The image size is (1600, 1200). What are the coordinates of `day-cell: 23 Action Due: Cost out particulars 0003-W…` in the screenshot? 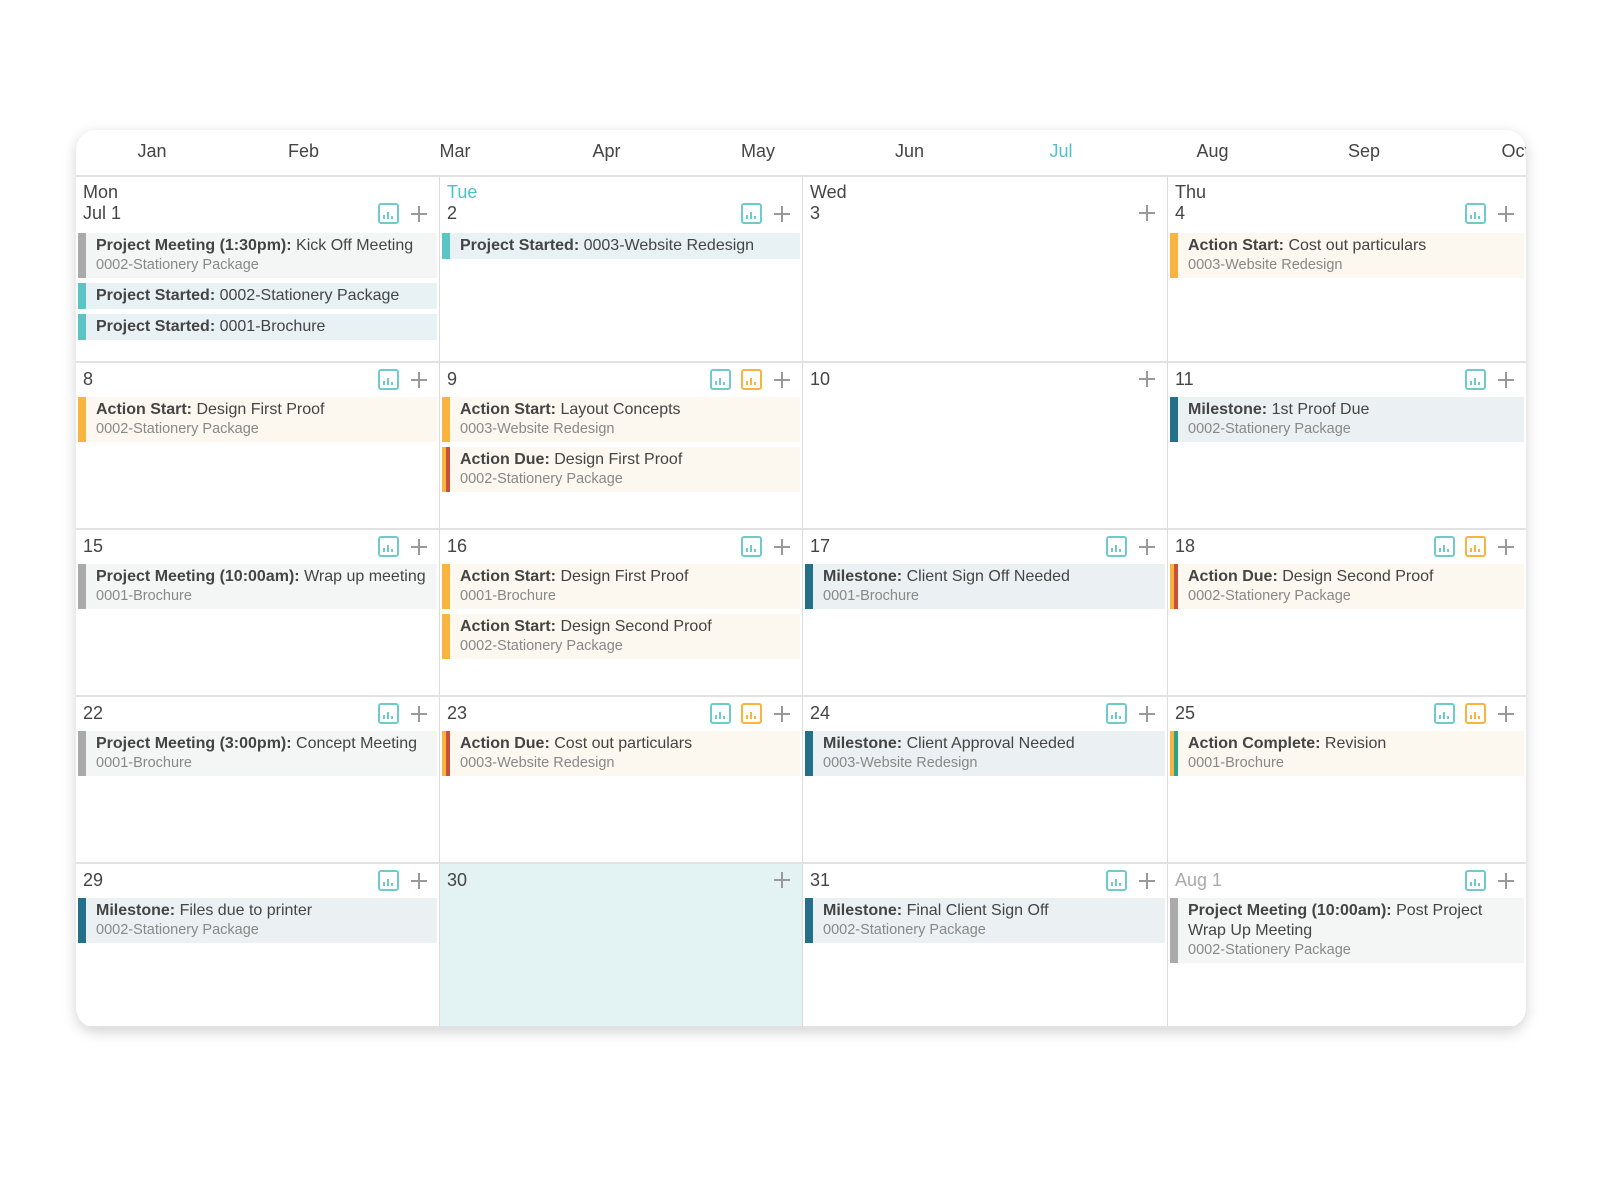 It's located at (621, 780).